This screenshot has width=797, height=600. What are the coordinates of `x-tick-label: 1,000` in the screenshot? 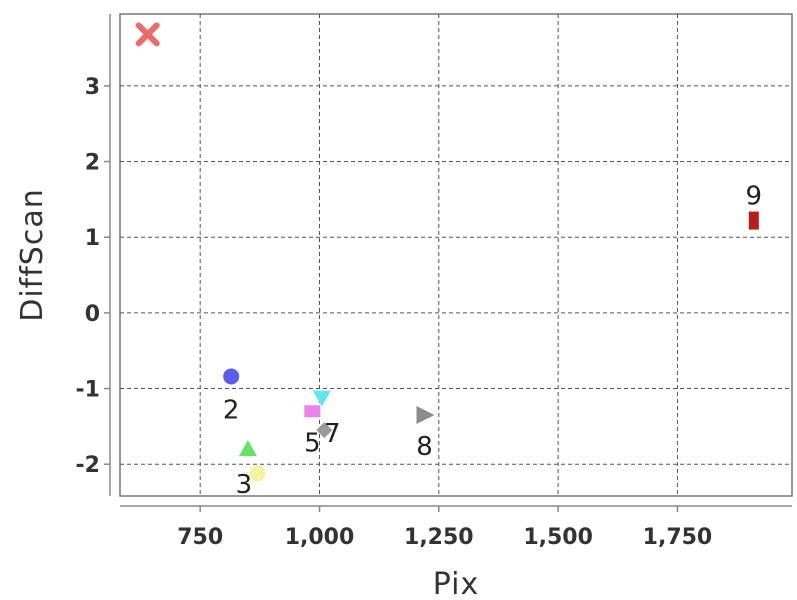 It's located at (320, 537).